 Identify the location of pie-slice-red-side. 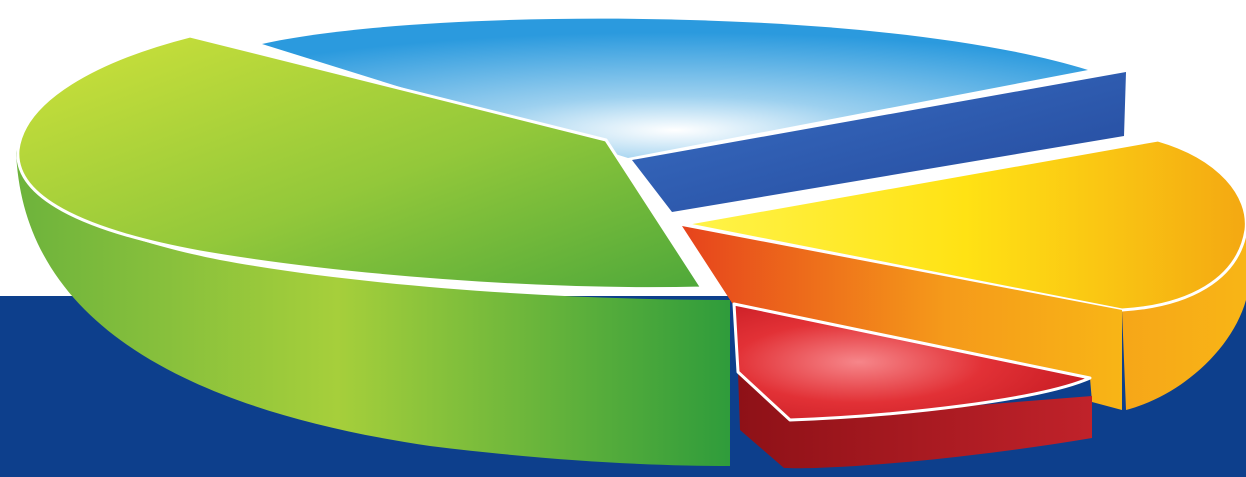
(915, 420).